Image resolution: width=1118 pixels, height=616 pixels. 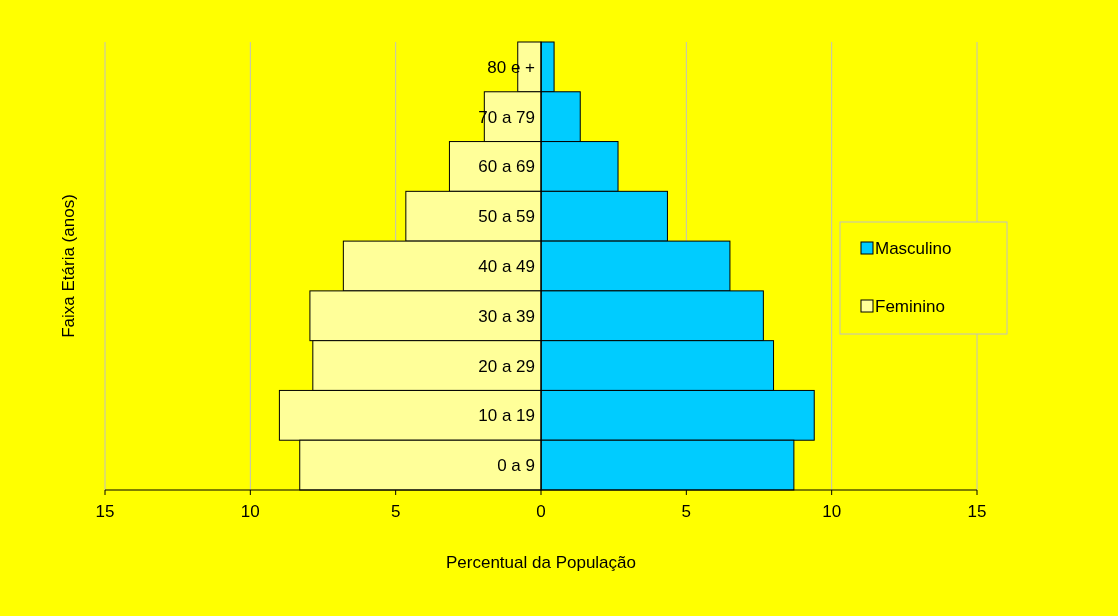 What do you see at coordinates (541, 562) in the screenshot?
I see `x-axis-title: Percentual da População` at bounding box center [541, 562].